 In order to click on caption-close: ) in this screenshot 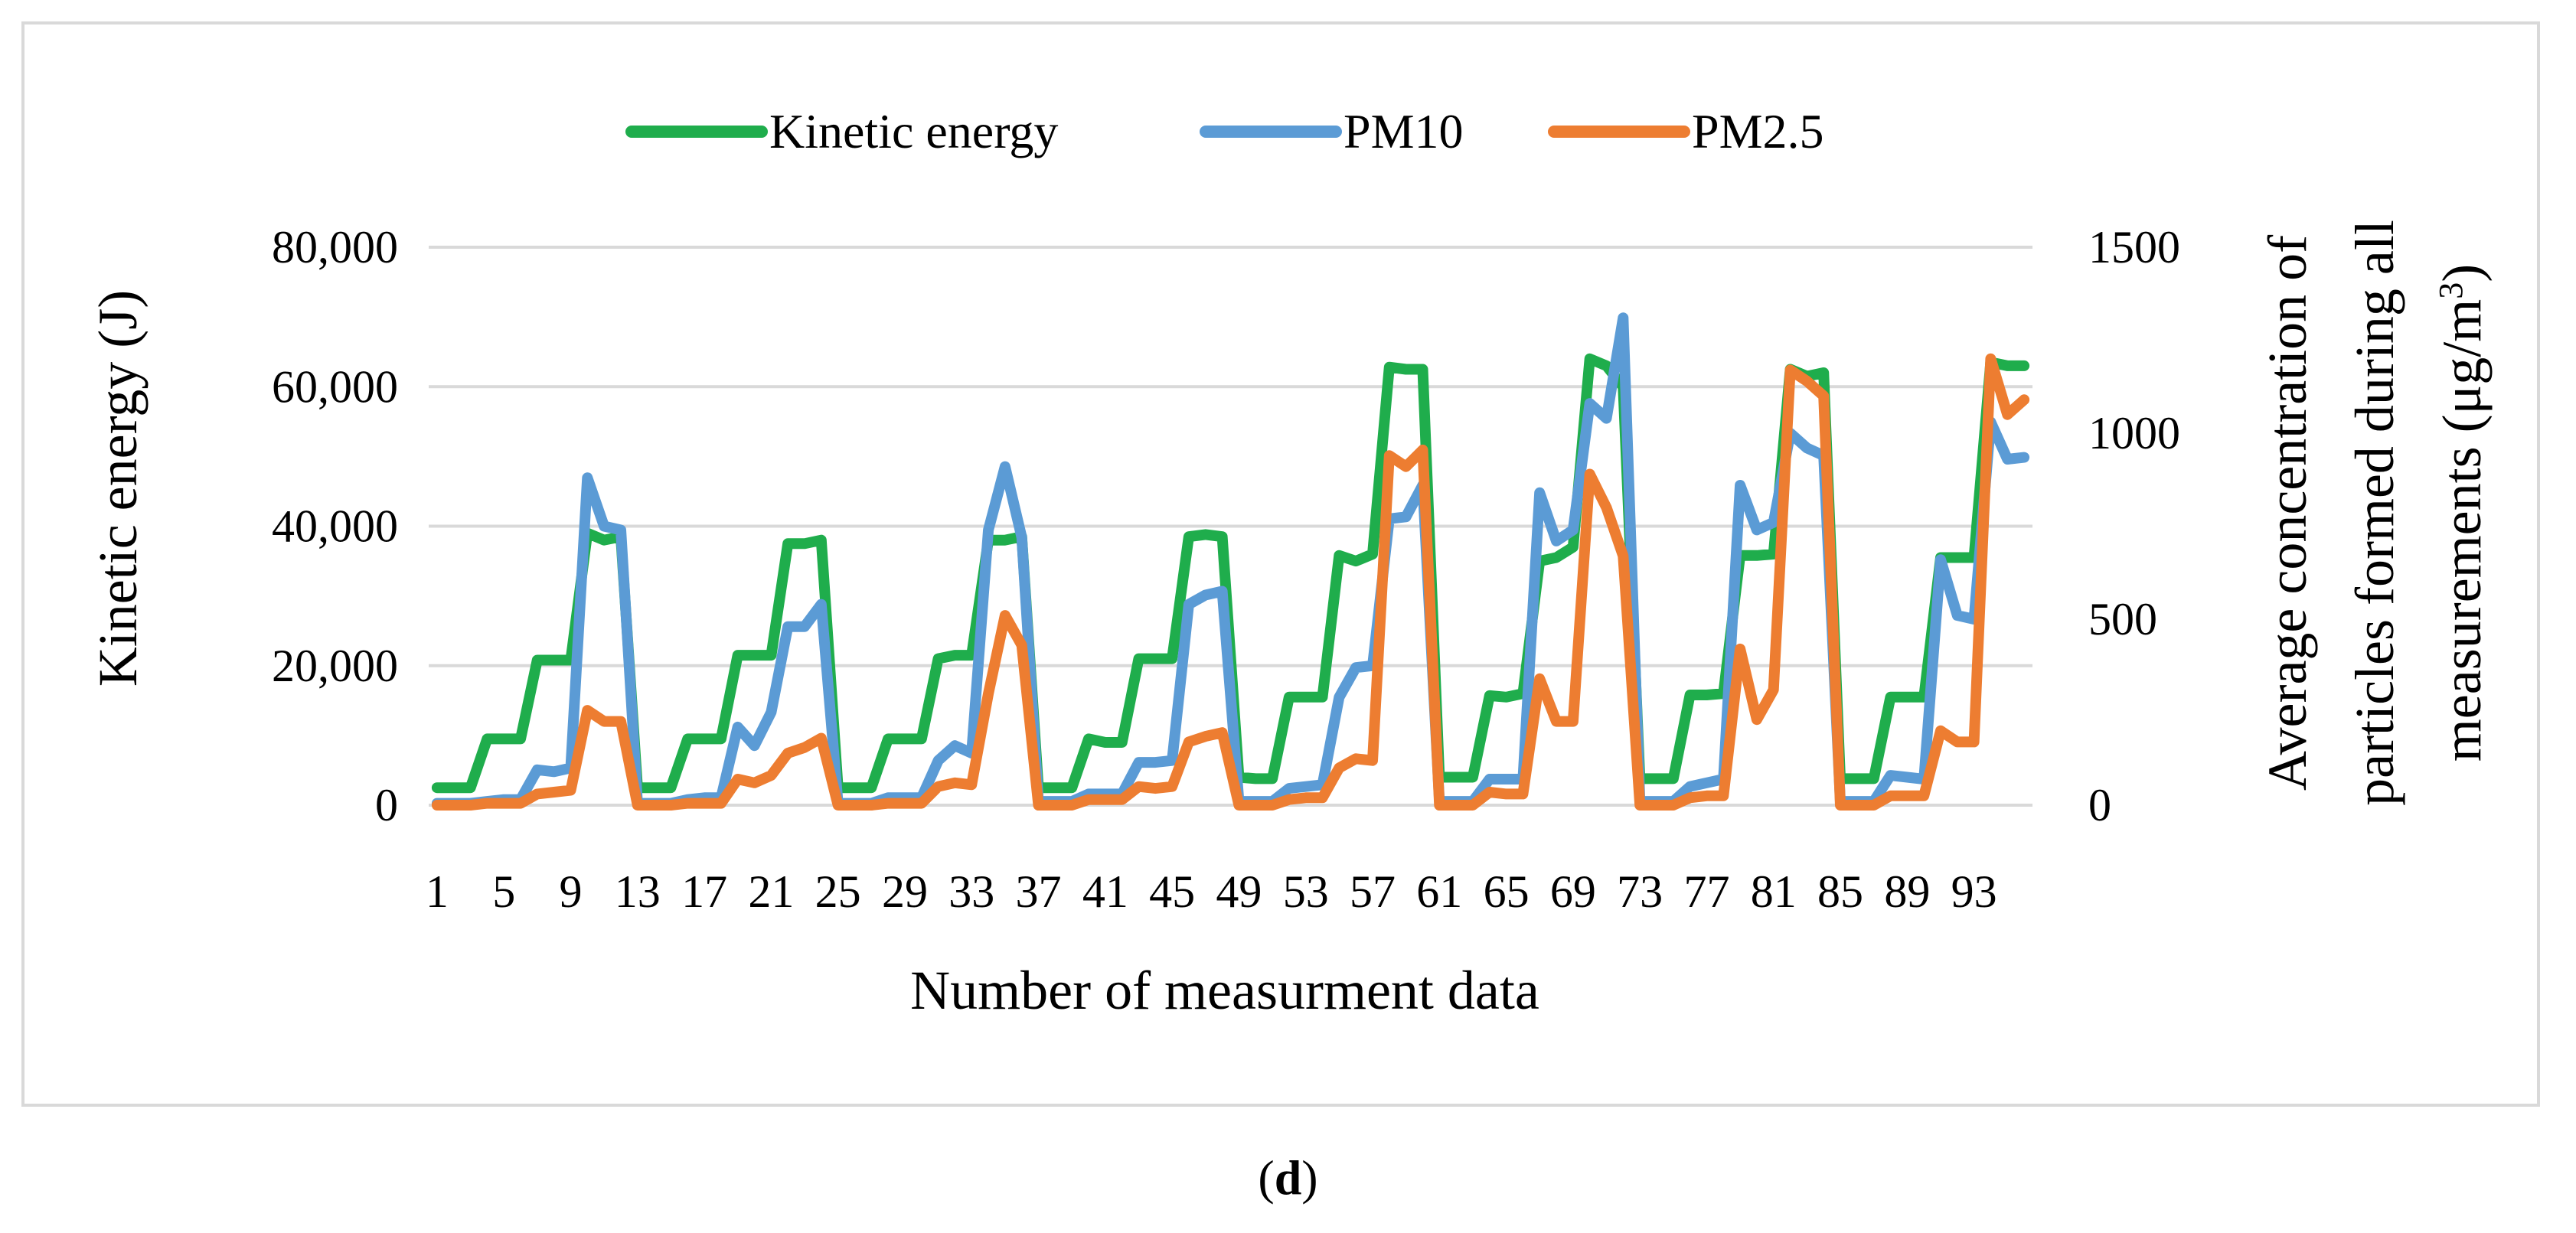, I will do `click(1309, 1177)`.